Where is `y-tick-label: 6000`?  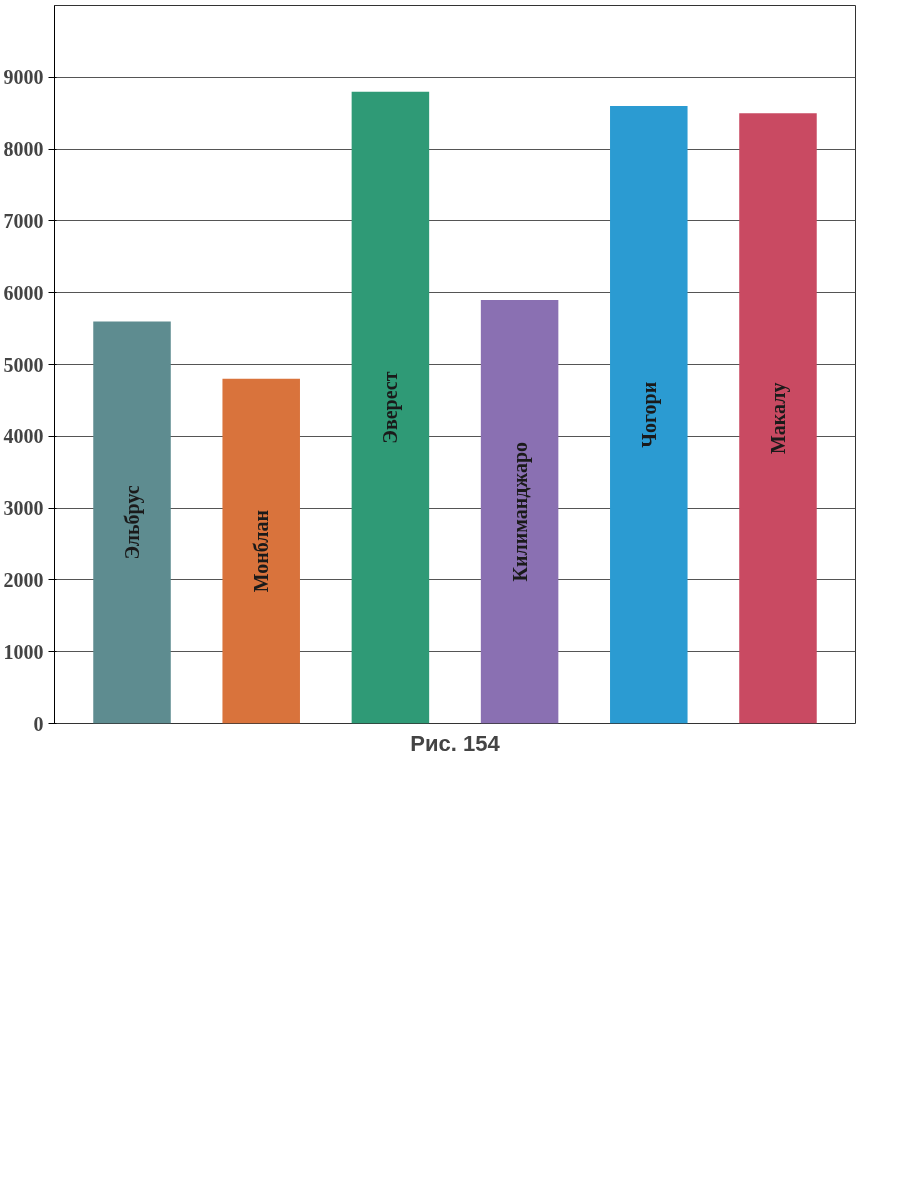 y-tick-label: 6000 is located at coordinates (23, 292).